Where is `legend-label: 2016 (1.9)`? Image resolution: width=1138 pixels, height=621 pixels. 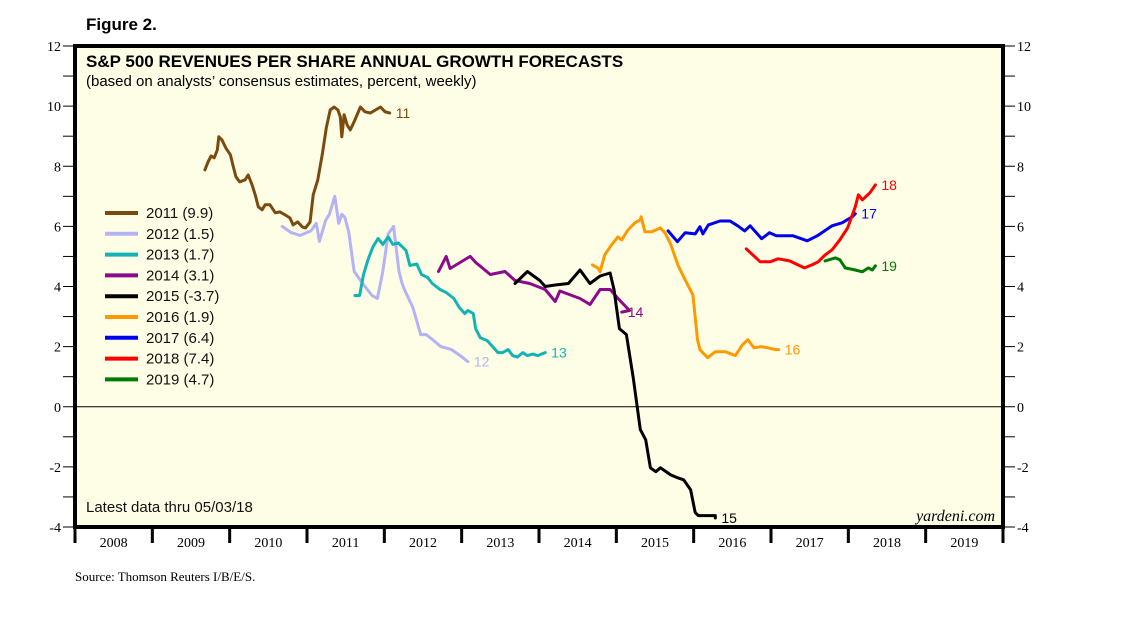 legend-label: 2016 (1.9) is located at coordinates (180, 317).